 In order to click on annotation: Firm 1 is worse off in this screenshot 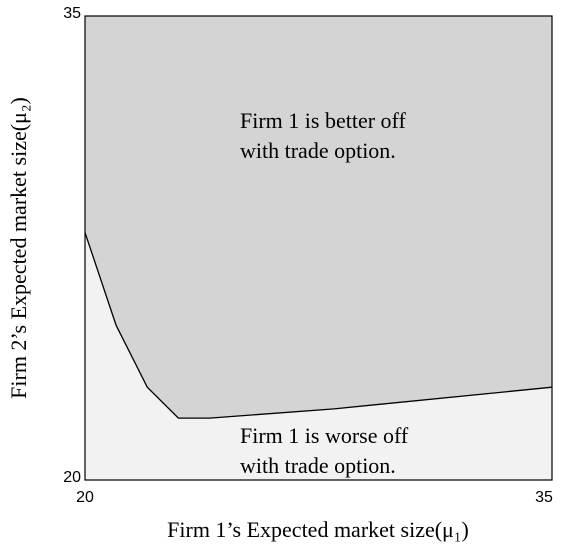, I will do `click(324, 435)`.